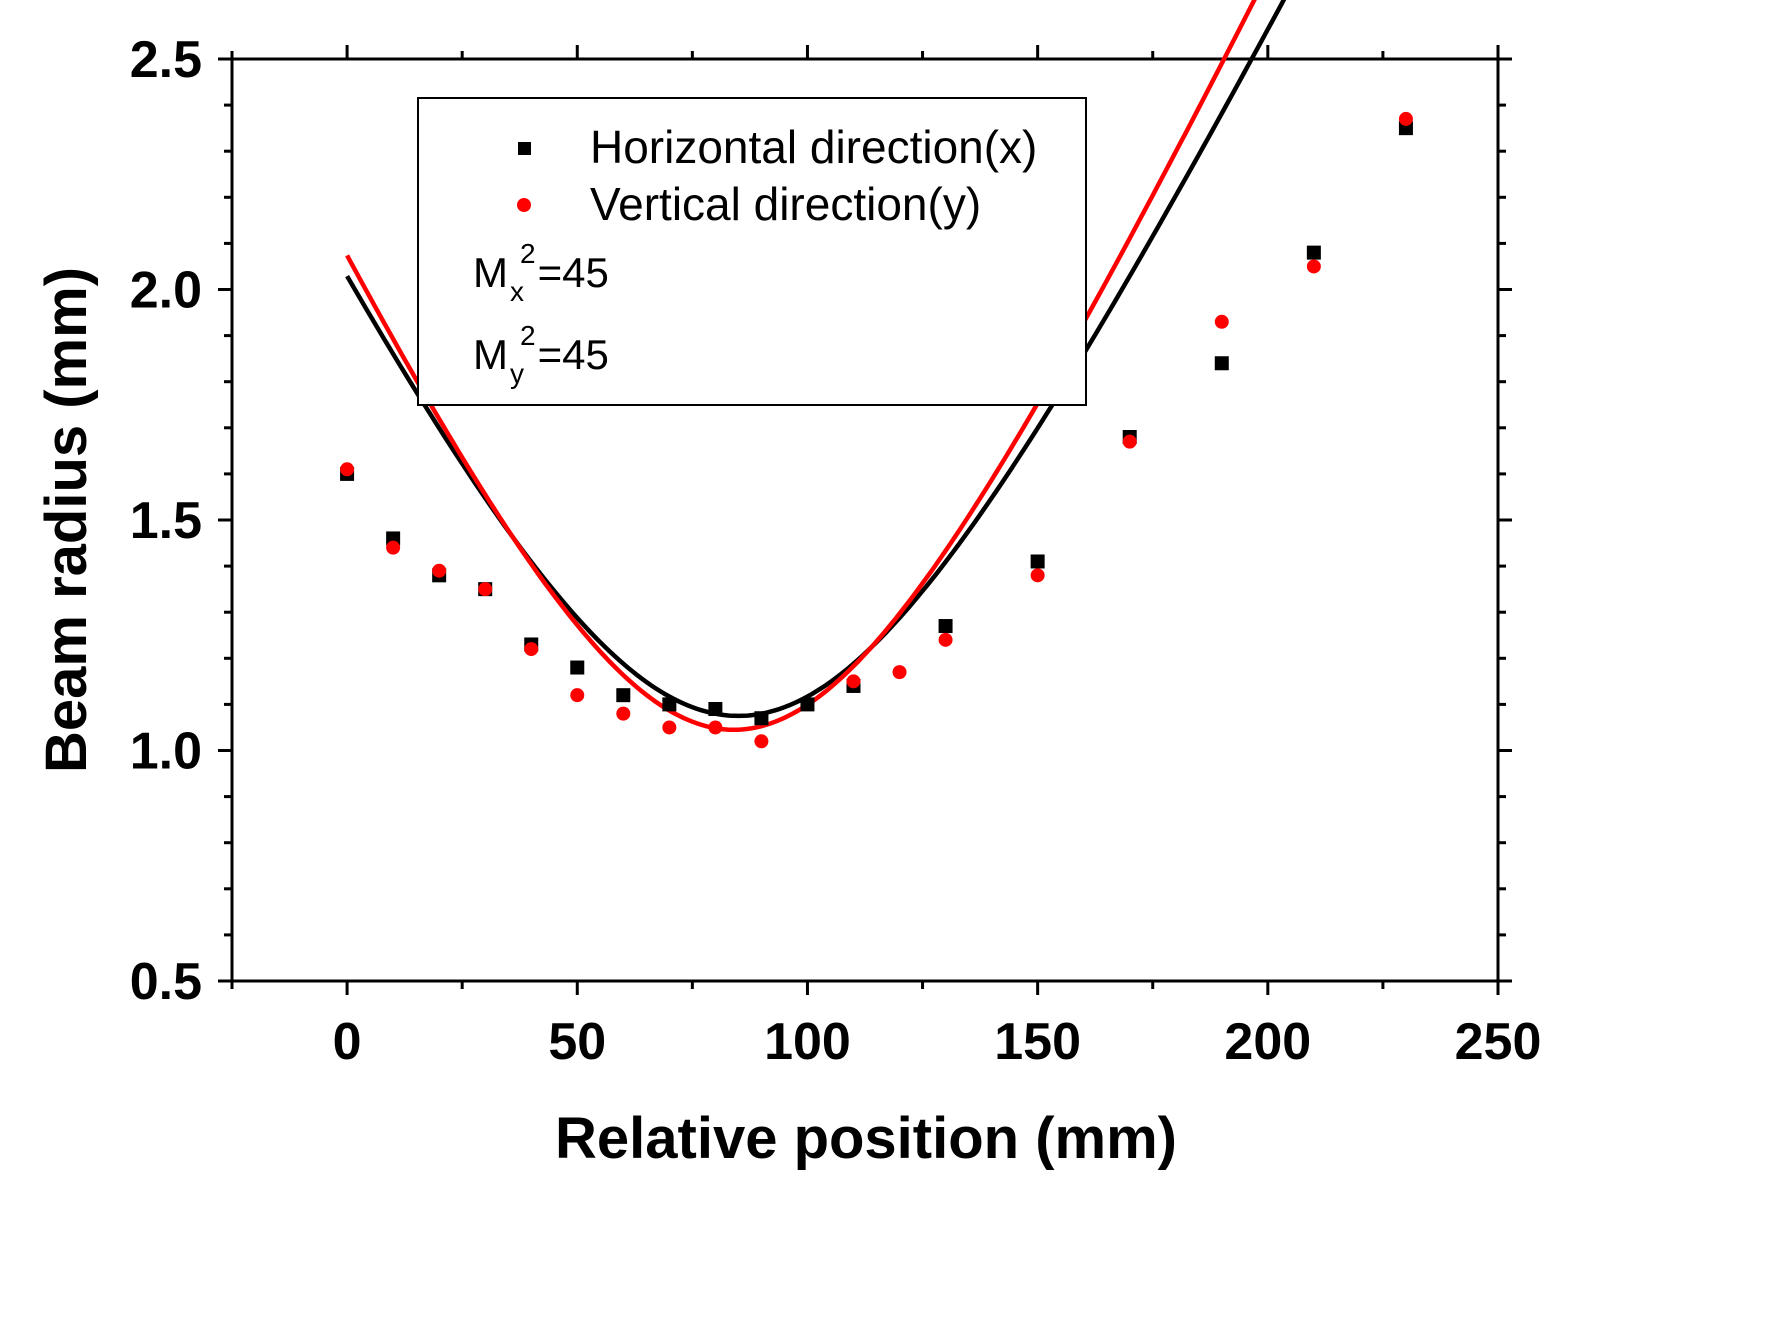 The width and height of the screenshot is (1773, 1339). Describe the element at coordinates (524, 205) in the screenshot. I see `legend-marker-vertical` at that location.